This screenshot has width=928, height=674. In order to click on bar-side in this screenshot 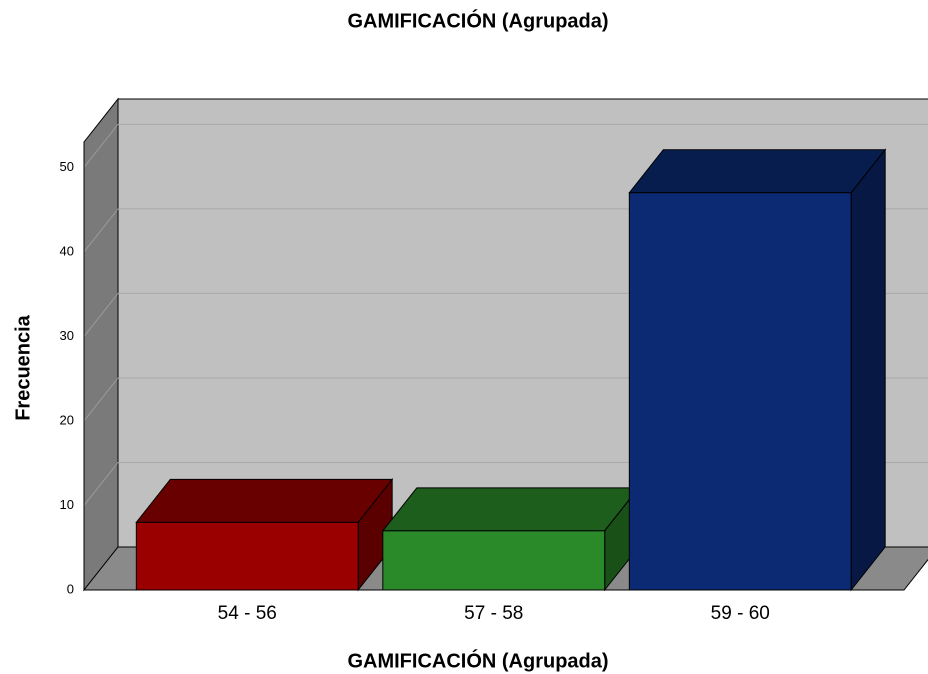, I will do `click(868, 370)`.